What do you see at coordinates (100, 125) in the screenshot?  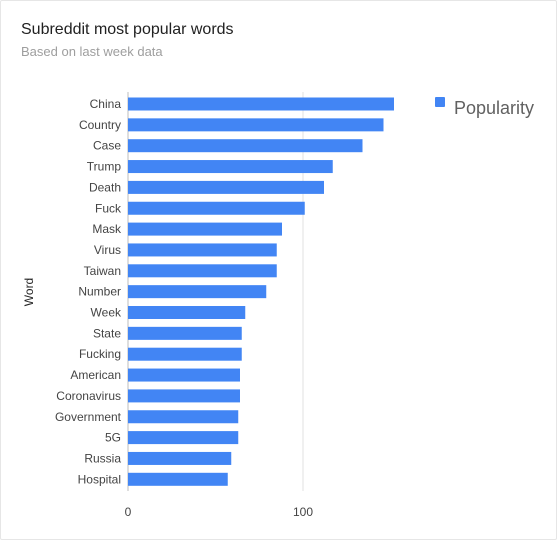 I see `category-label: Country` at bounding box center [100, 125].